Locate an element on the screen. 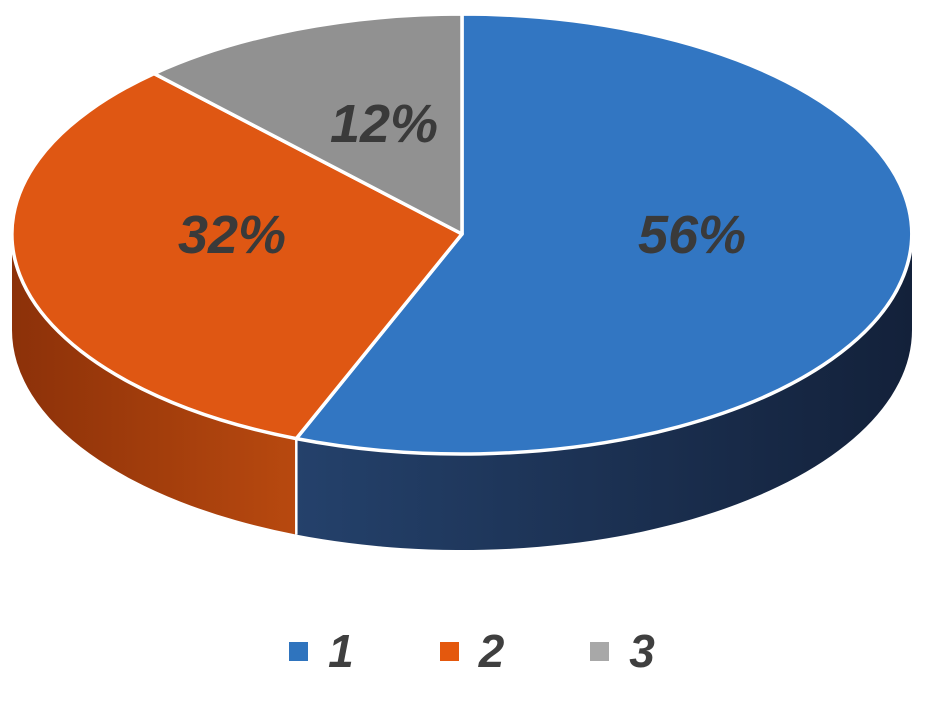 The height and width of the screenshot is (710, 944). legend-item-2: 2 is located at coordinates (472, 651).